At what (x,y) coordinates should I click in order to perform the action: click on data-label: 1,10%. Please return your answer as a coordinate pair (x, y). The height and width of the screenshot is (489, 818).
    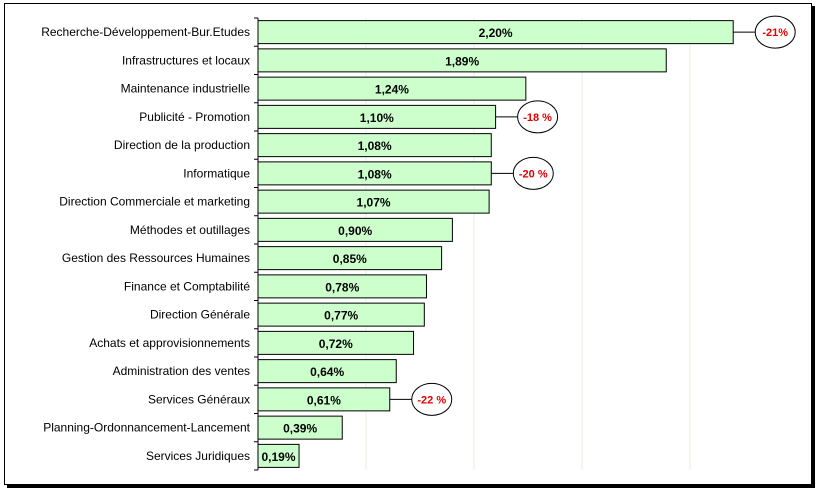
    Looking at the image, I should click on (377, 118).